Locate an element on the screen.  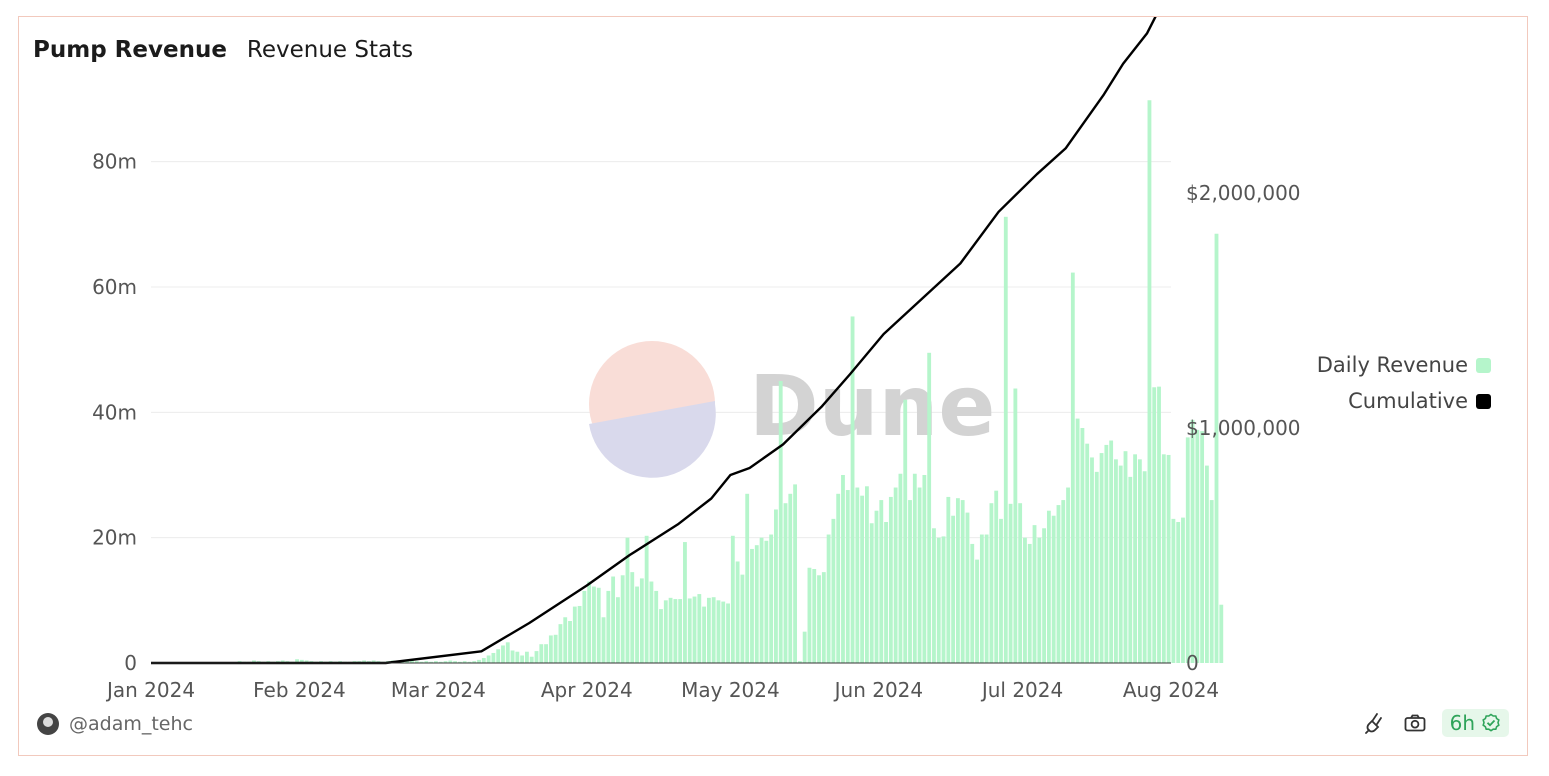
x-tick-label: Jun 2024 is located at coordinates (878, 690).